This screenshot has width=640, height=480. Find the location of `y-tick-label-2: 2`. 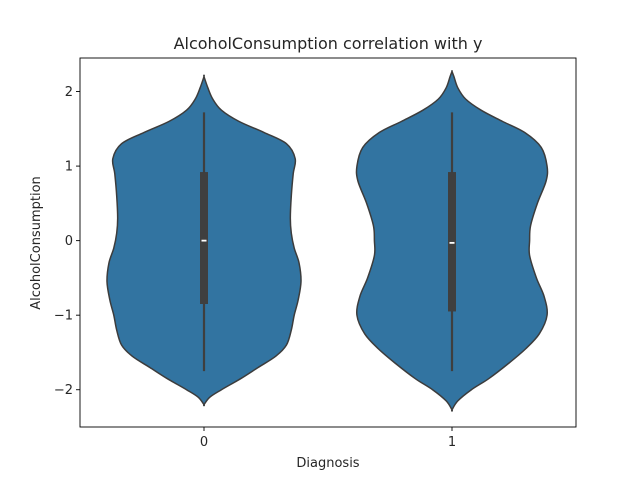

y-tick-label-2: 2 is located at coordinates (69, 92).